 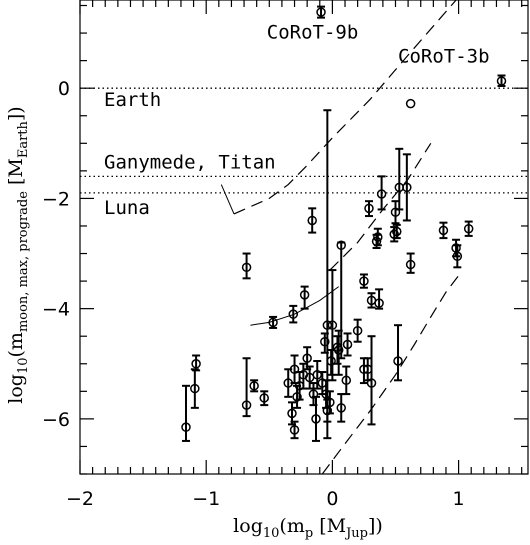 What do you see at coordinates (18, 254) in the screenshot?
I see `y-axis-title: log10(mmoon, max, prograde [MEarth])` at bounding box center [18, 254].